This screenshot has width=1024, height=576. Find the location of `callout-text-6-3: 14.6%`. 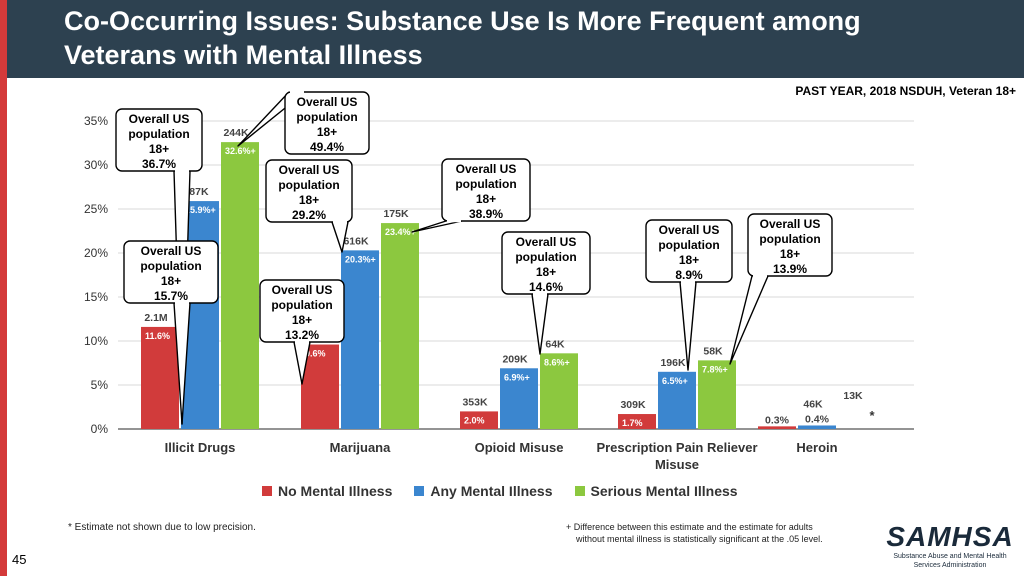

callout-text-6-3: 14.6% is located at coordinates (546, 287).